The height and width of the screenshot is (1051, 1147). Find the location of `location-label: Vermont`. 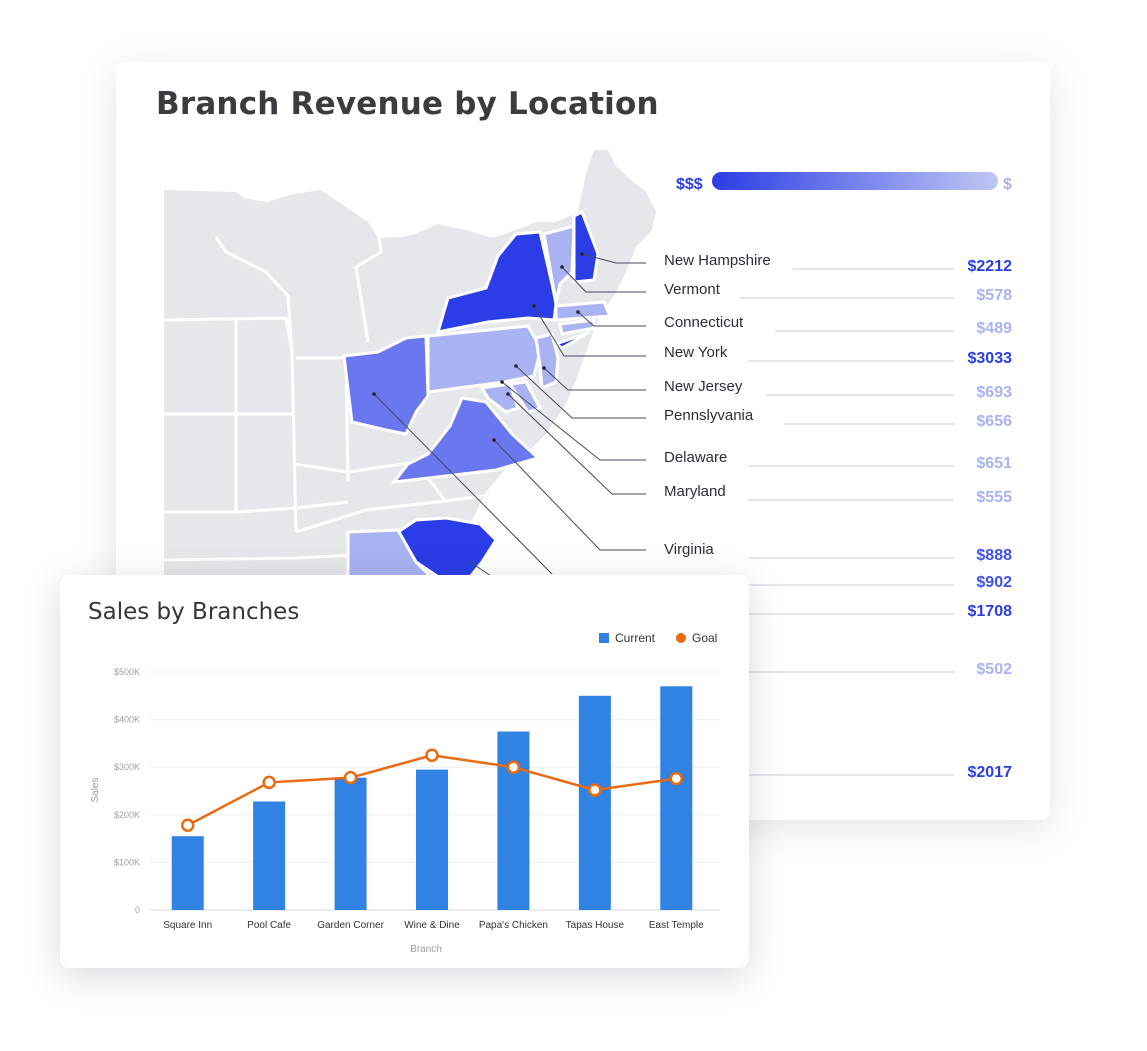

location-label: Vermont is located at coordinates (692, 289).